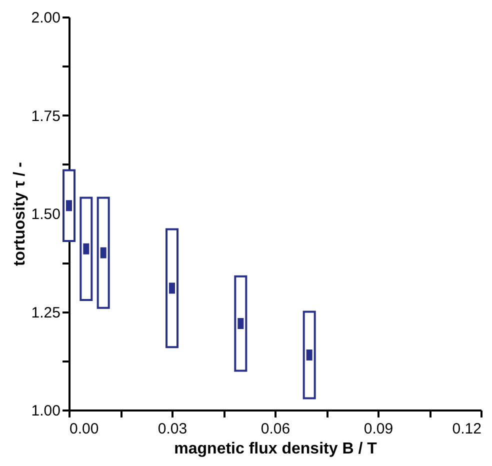  What do you see at coordinates (45, 214) in the screenshot?
I see `y-tick-label: 1.50` at bounding box center [45, 214].